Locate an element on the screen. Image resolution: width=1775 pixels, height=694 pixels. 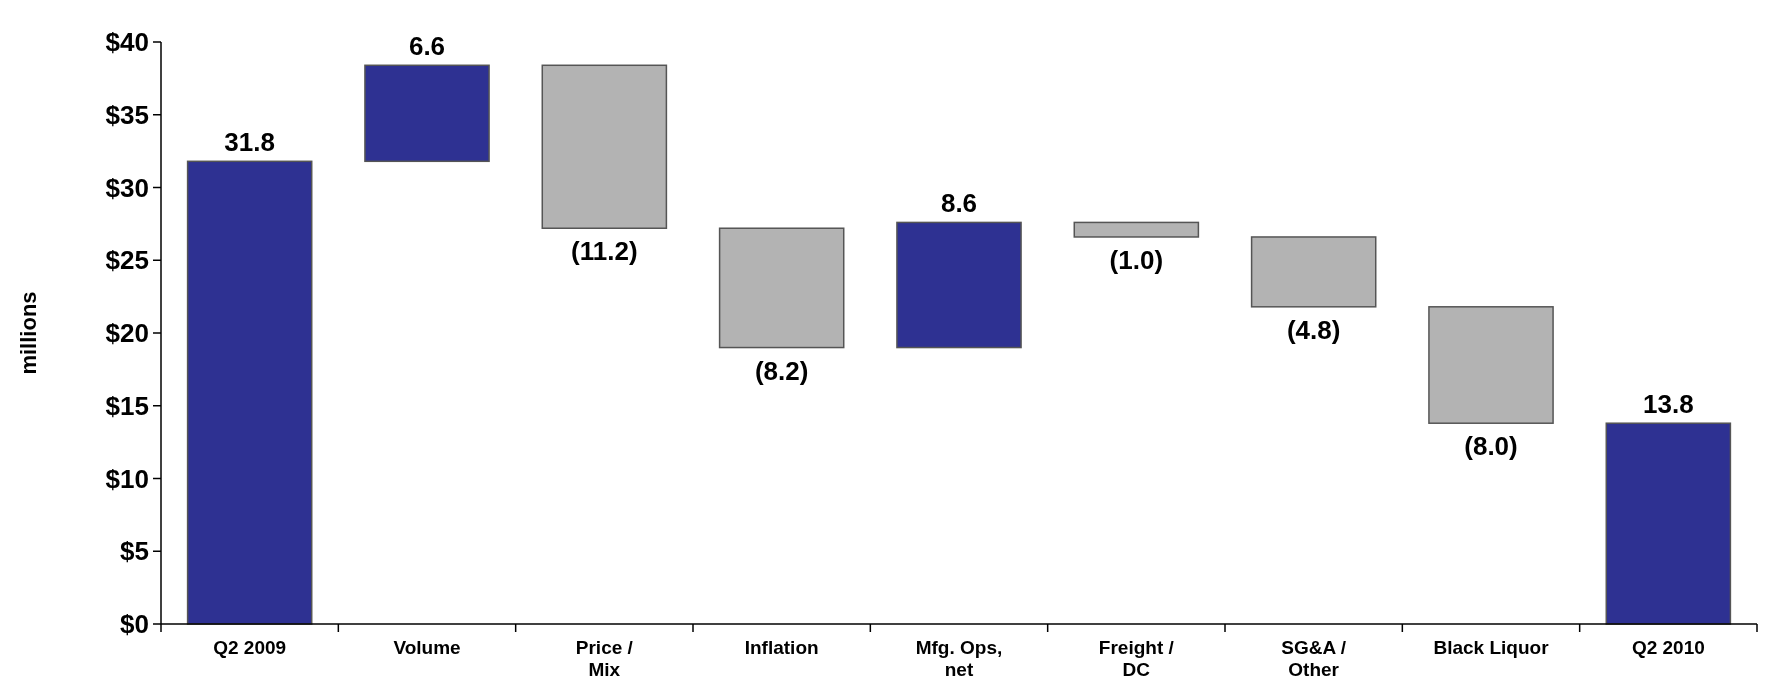
y-tick-label: $10 is located at coordinates (127, 478).